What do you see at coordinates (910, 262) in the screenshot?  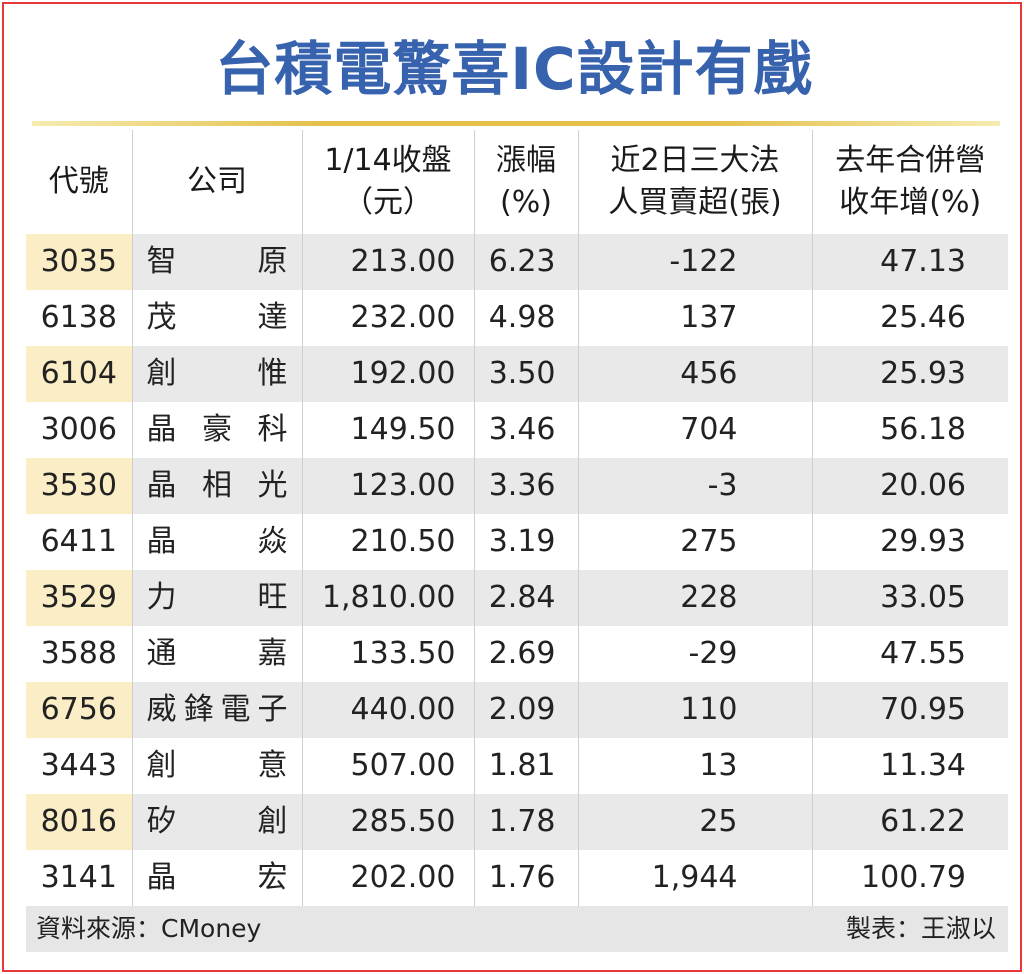 I see `revenue-growth: 47.13` at bounding box center [910, 262].